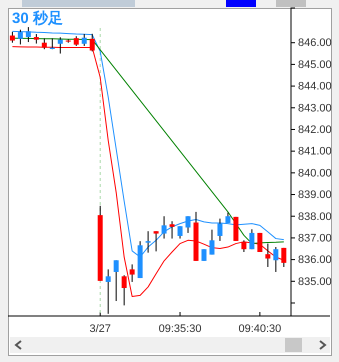 The width and height of the screenshot is (339, 362). Describe the element at coordinates (315, 260) in the screenshot. I see `y-tick-label: 836.00` at that location.